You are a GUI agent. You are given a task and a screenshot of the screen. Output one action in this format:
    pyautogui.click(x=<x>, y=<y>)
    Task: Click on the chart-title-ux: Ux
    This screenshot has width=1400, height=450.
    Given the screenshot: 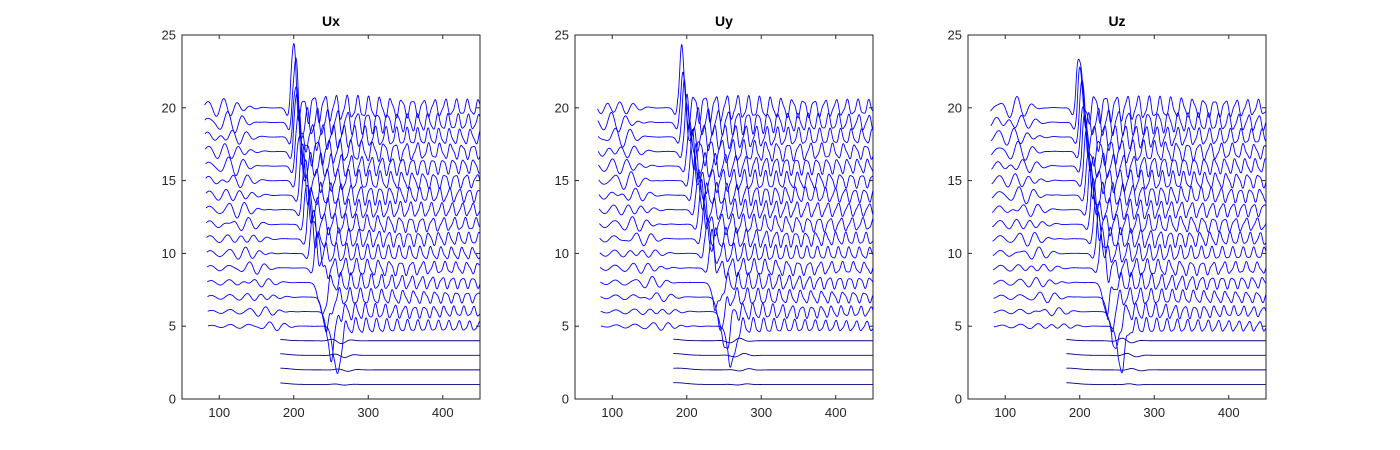 What is the action you would take?
    pyautogui.click(x=331, y=21)
    